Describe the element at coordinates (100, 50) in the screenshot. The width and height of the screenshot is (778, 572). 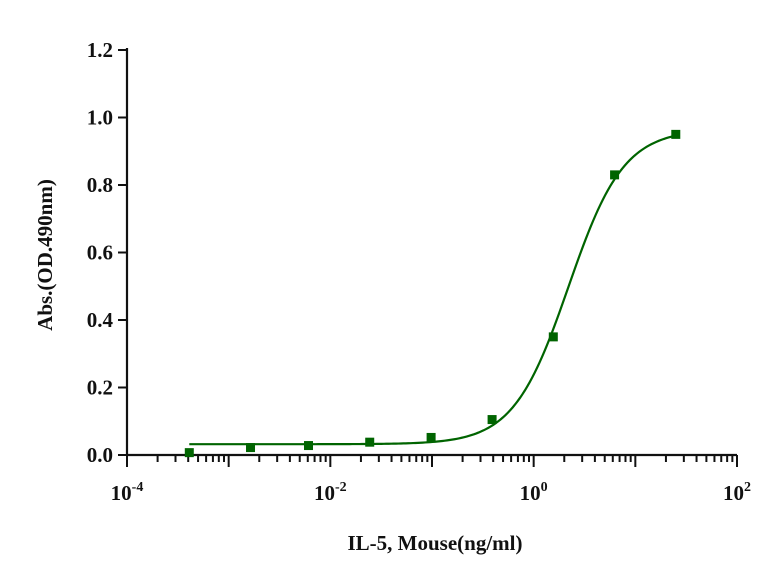
I see `y-tick-label: 1.2` at that location.